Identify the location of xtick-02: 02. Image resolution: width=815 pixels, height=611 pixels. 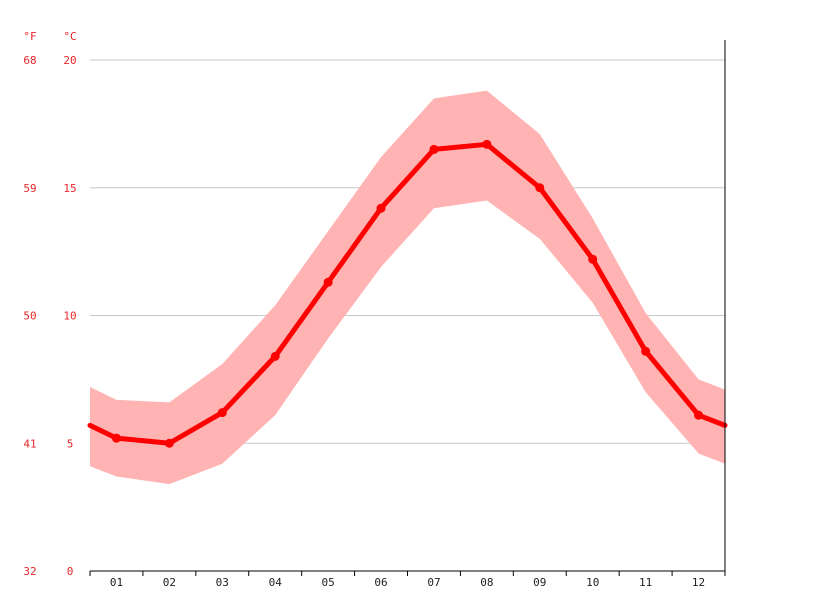
(169, 582).